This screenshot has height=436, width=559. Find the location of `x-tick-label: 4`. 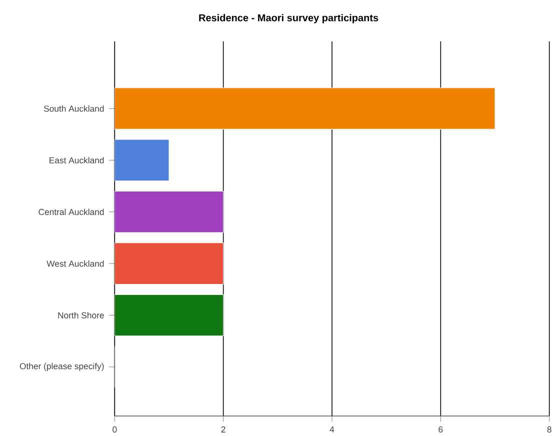

x-tick-label: 4 is located at coordinates (332, 429).